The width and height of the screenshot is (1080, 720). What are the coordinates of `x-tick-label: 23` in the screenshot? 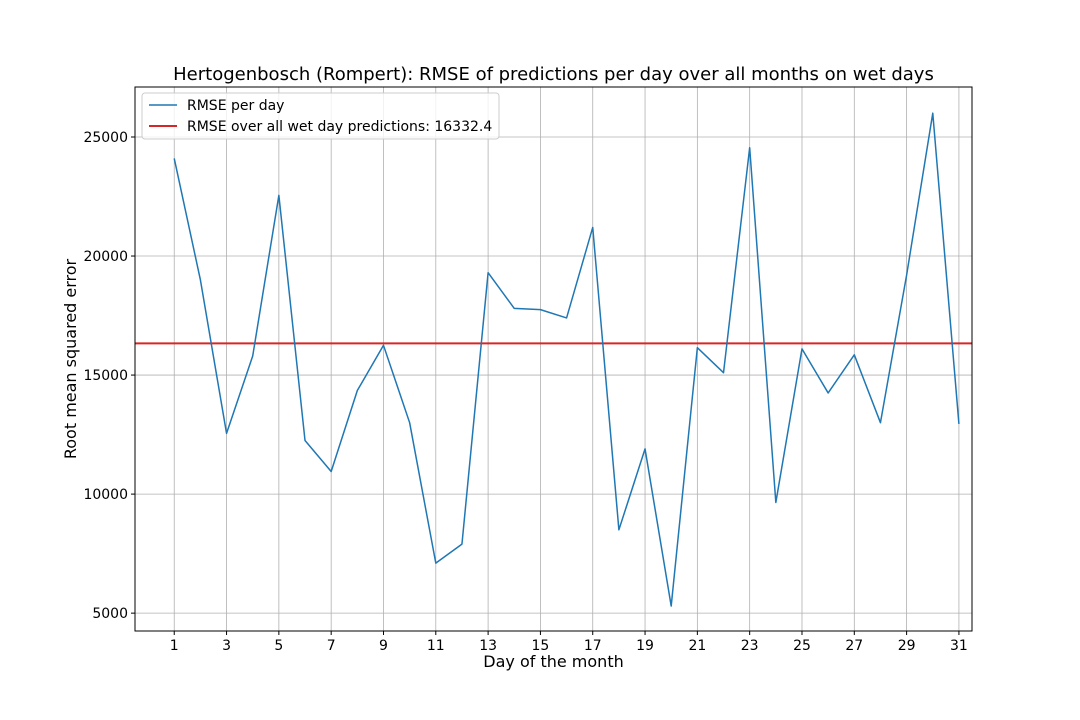 It's located at (750, 646).